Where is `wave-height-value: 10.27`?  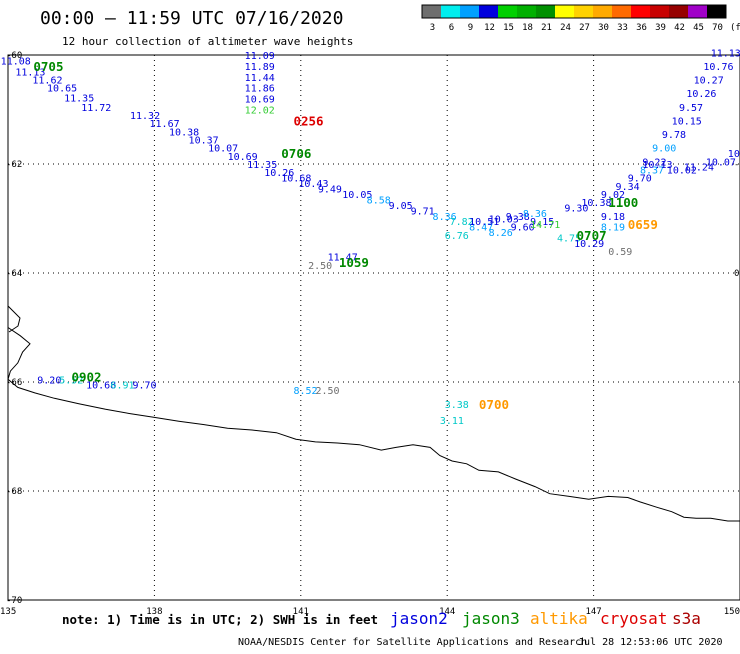
wave-height-value: 10.27 is located at coordinates (709, 81).